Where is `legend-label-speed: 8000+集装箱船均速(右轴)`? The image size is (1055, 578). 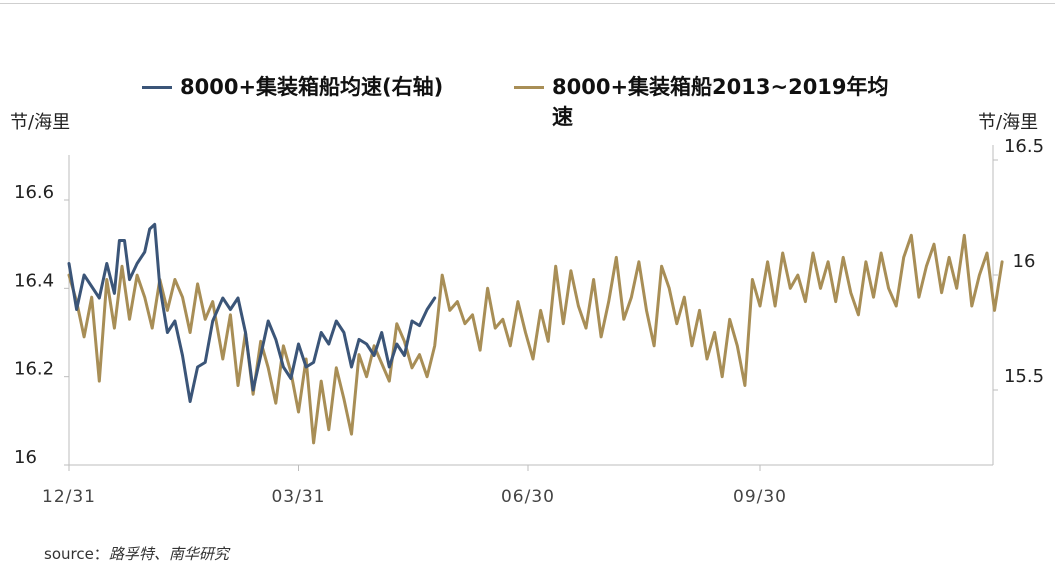
legend-label-speed: 8000+集装箱船均速(右轴) is located at coordinates (312, 87).